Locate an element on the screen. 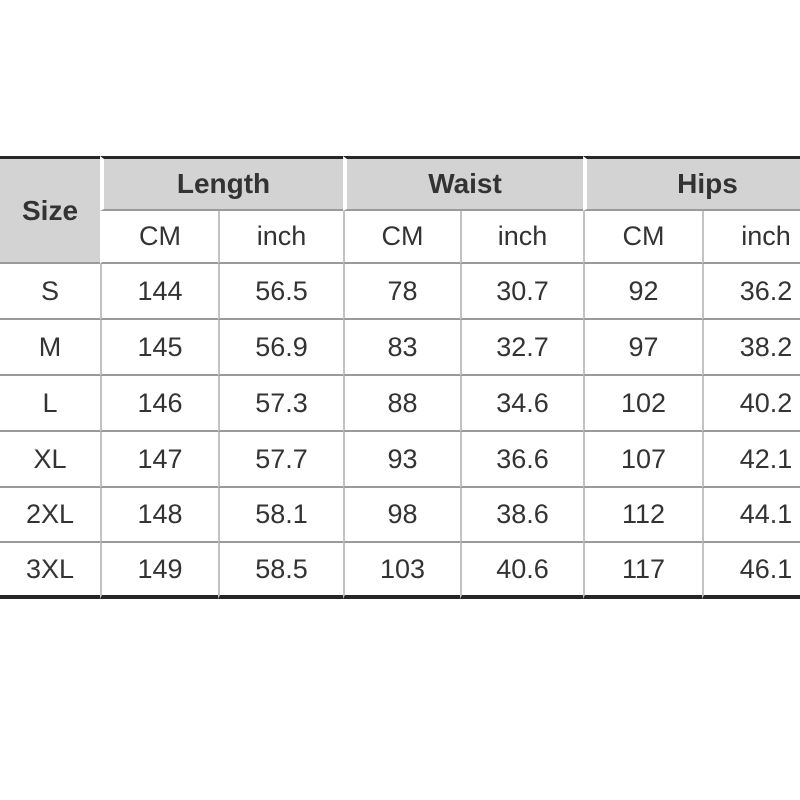 Image resolution: width=800 pixels, height=800 pixels. waist-cm-value: 98 is located at coordinates (401, 515).